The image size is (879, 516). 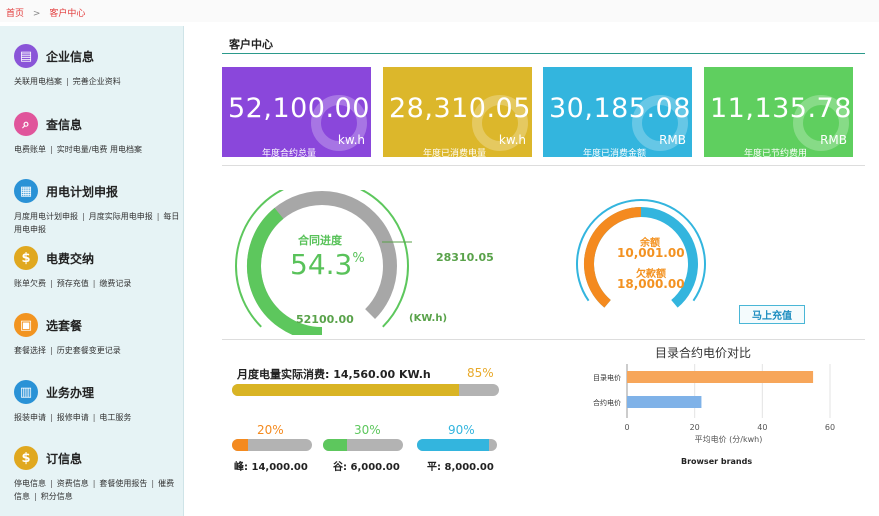 I want to click on balance-value: 10,001.00, so click(x=651, y=253).